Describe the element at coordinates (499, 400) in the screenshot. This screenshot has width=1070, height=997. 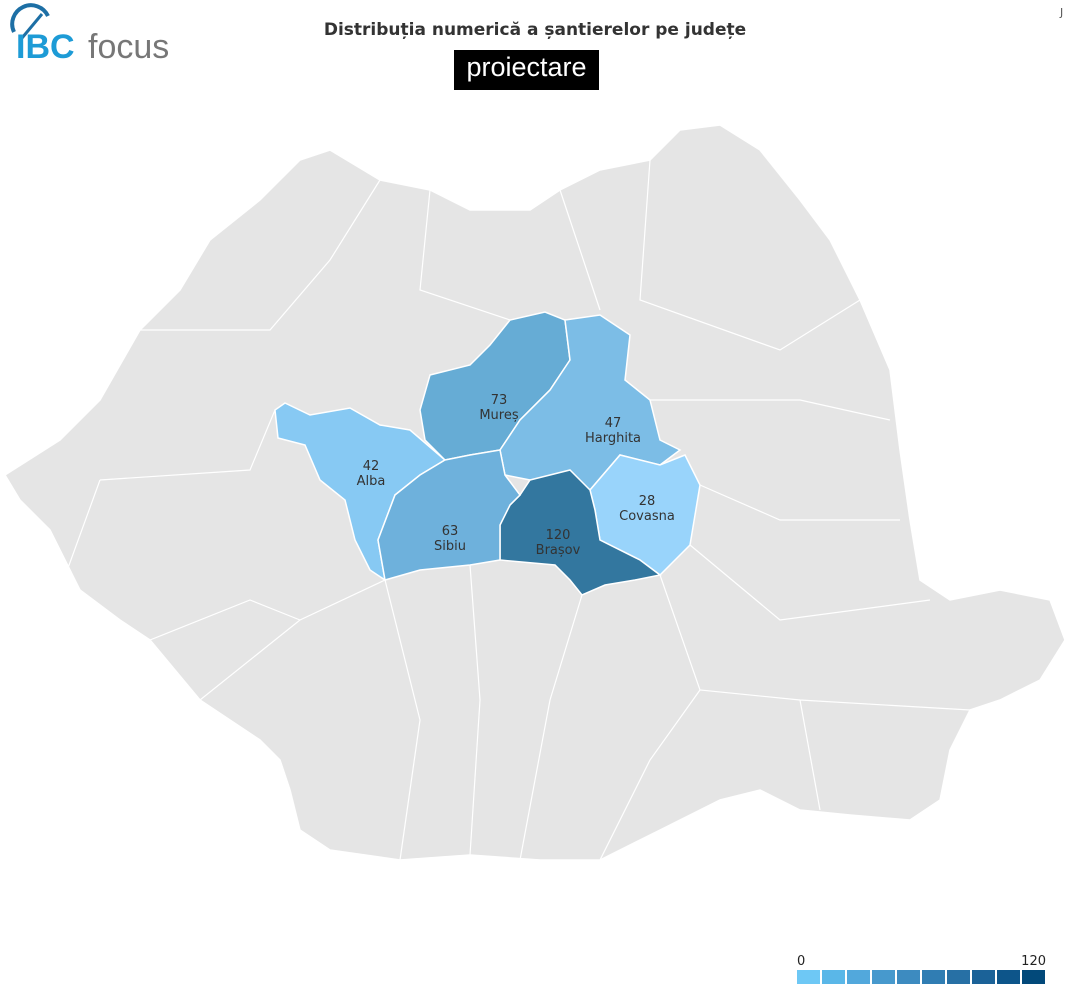
I see `county-value-label: 73` at that location.